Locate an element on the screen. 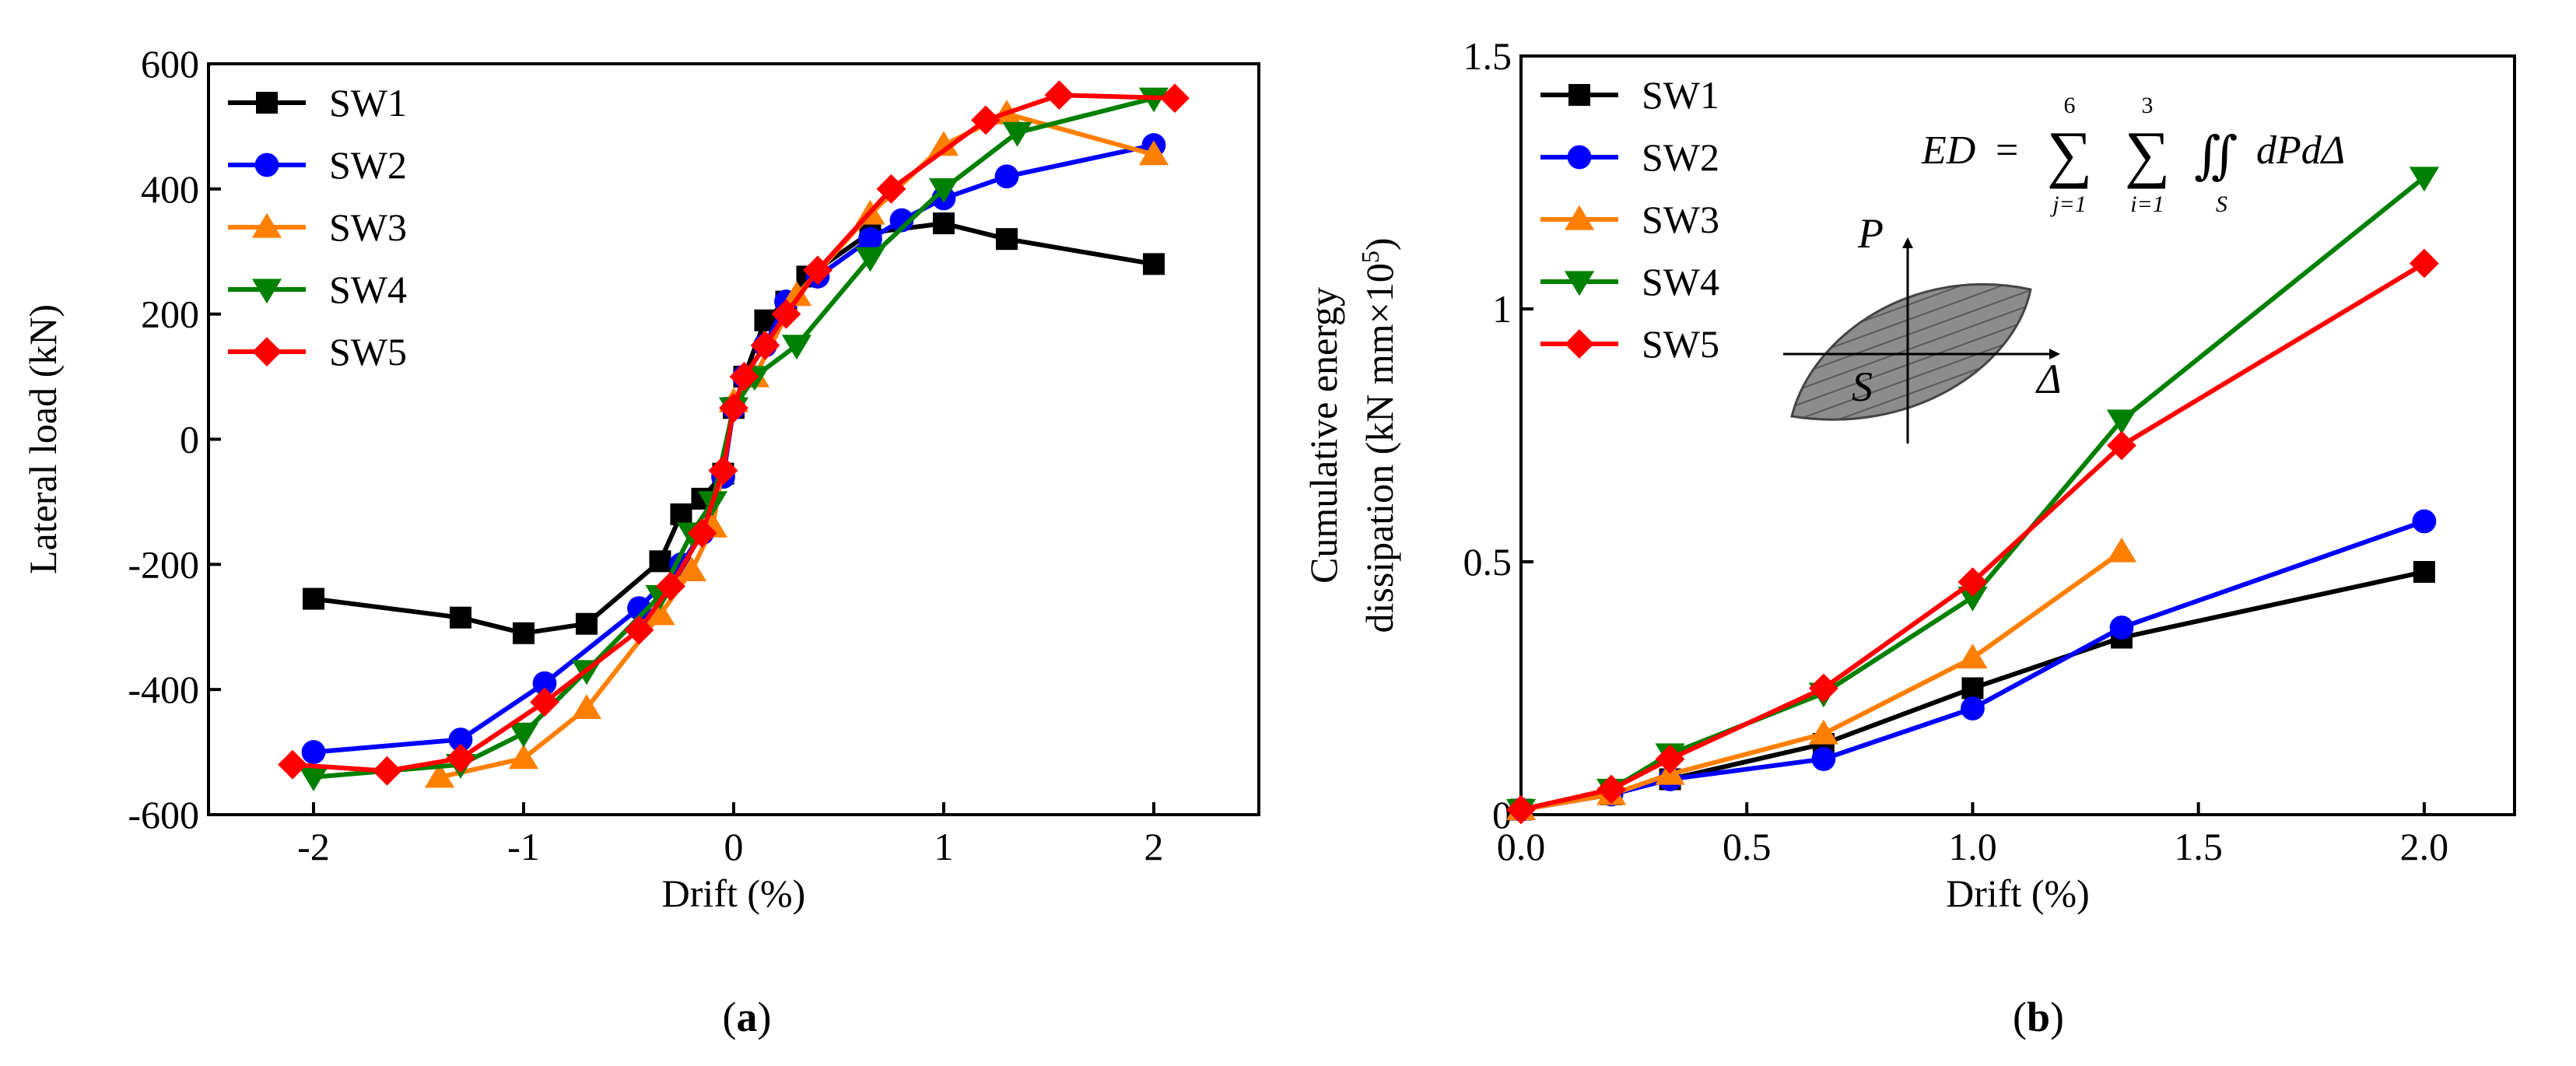 Image resolution: width=2576 pixels, height=1066 pixels. y-tick-label-b: 0.5 is located at coordinates (1487, 562).